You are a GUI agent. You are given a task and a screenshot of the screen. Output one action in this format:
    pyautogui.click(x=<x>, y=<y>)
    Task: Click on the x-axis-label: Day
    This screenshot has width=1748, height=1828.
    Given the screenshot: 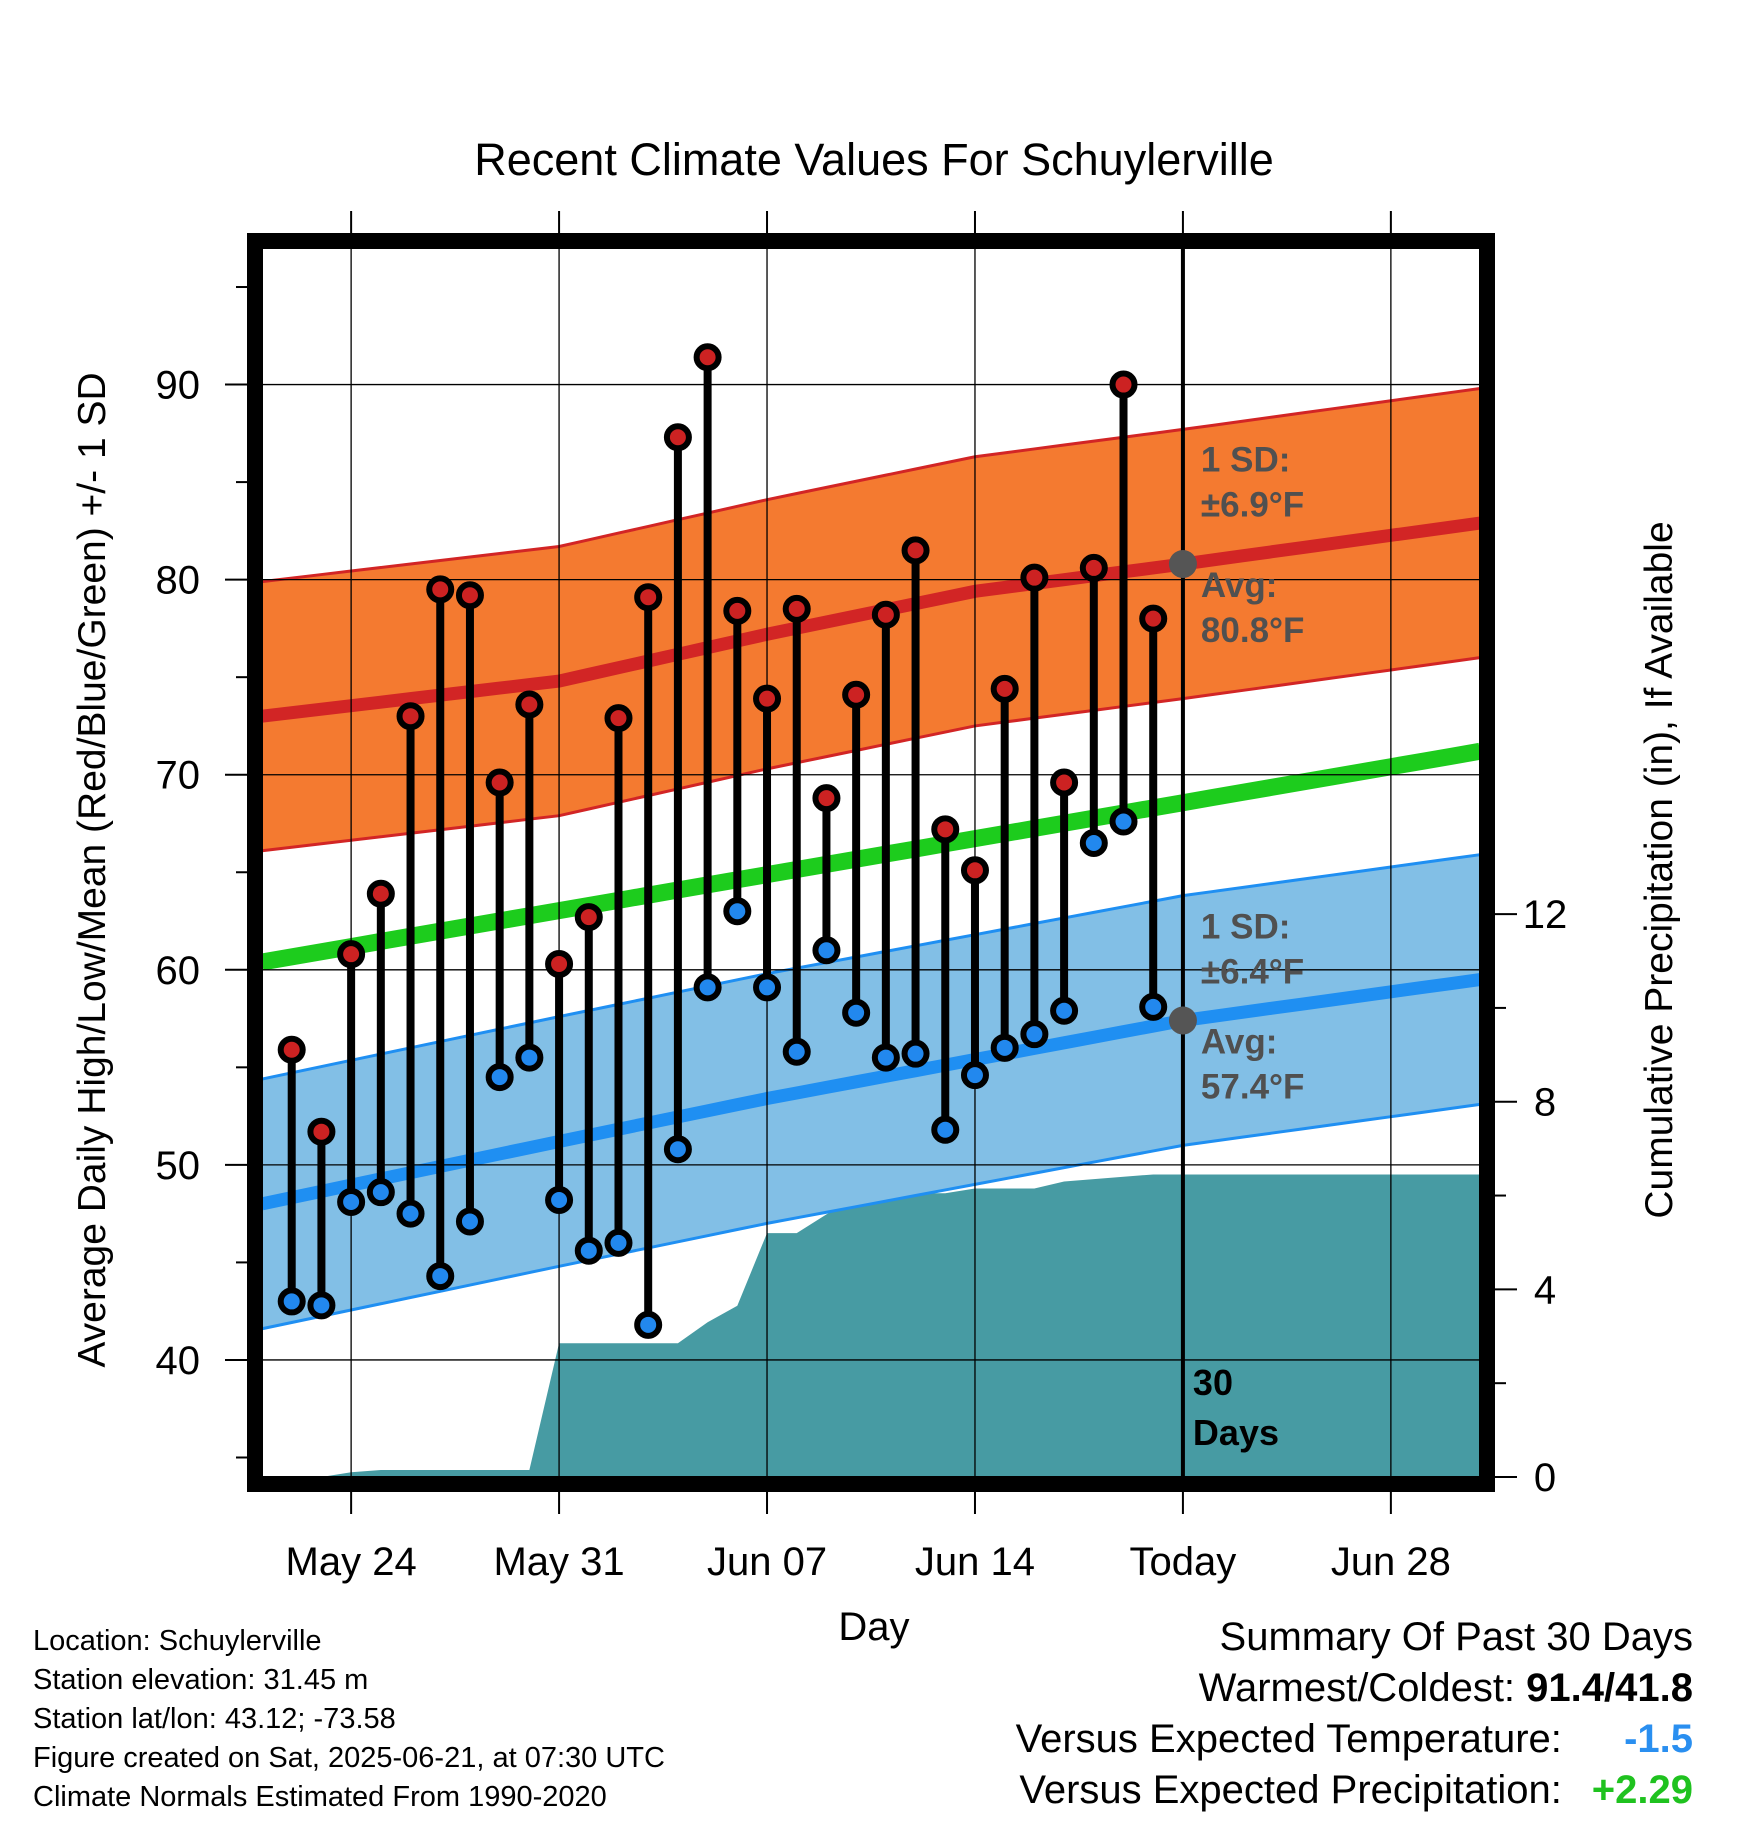 What is the action you would take?
    pyautogui.click(x=873, y=1627)
    